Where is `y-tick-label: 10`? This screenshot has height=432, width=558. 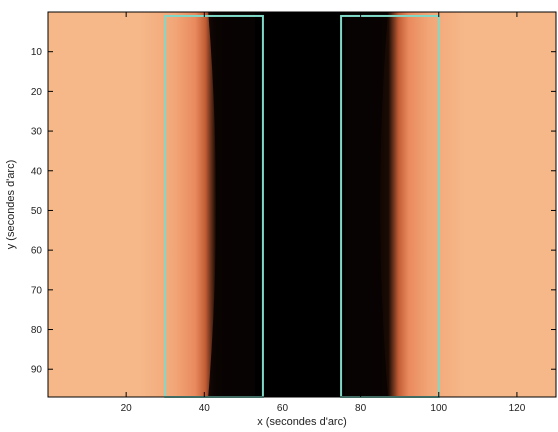 y-tick-label: 10 is located at coordinates (37, 52).